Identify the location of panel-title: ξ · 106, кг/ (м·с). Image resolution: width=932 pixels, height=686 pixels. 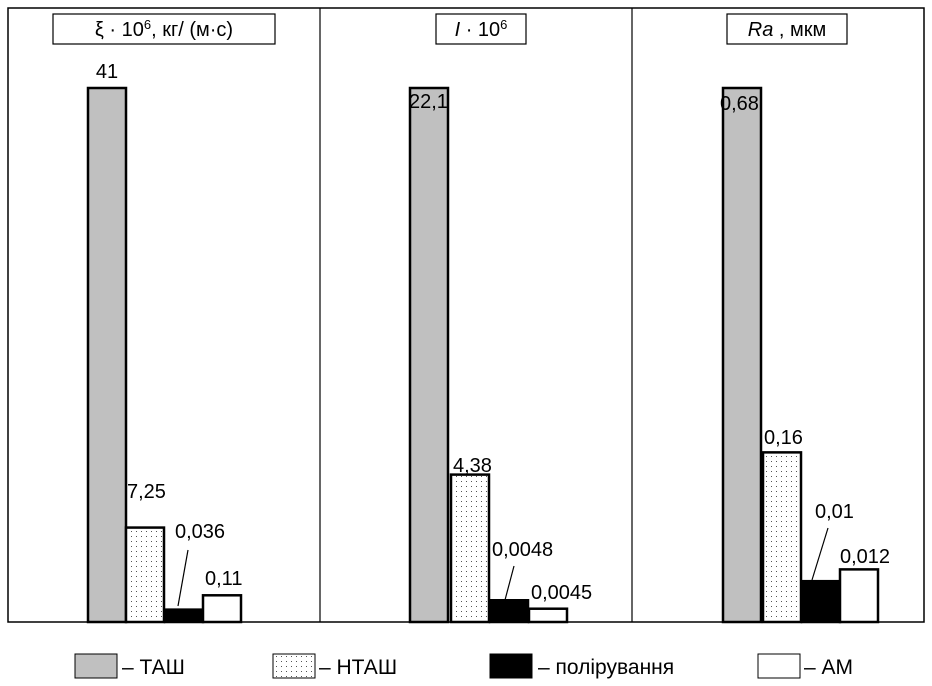
(164, 29).